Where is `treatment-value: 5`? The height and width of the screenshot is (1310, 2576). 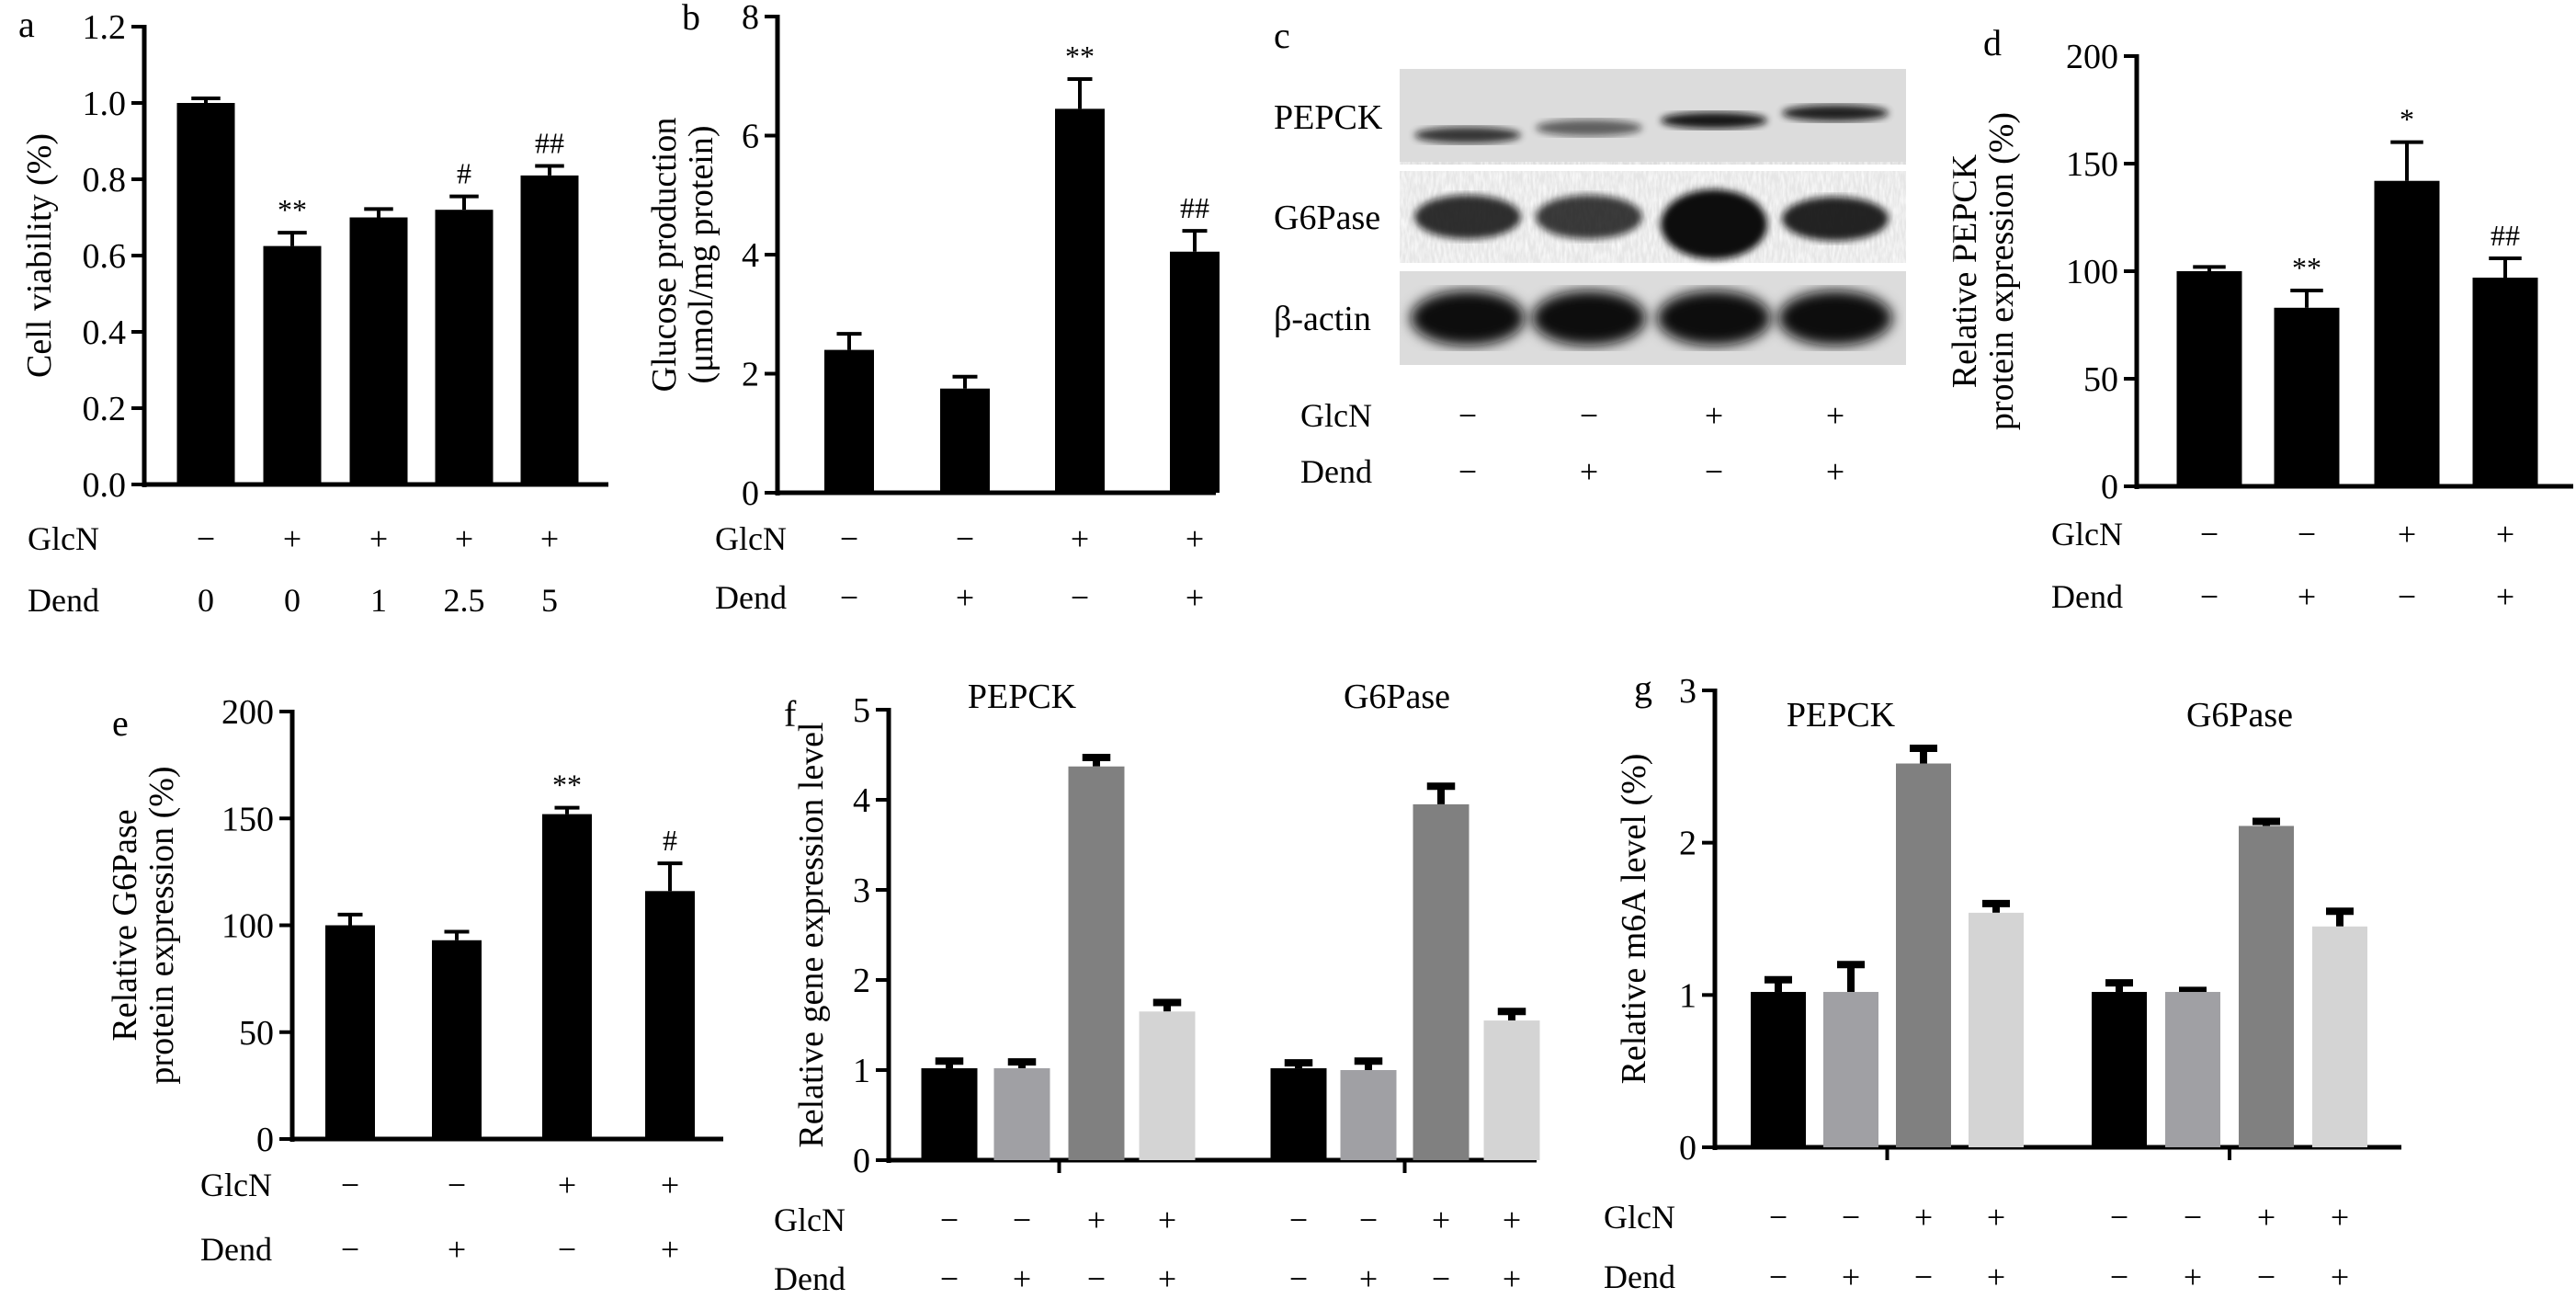
treatment-value: 5 is located at coordinates (549, 600).